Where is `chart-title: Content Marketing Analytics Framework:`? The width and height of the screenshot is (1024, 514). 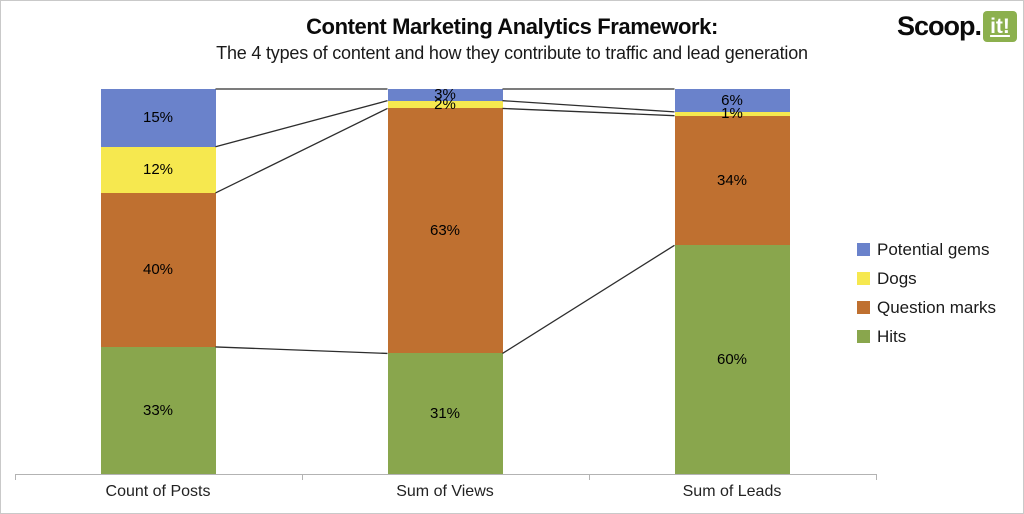
chart-title: Content Marketing Analytics Framework: is located at coordinates (512, 26).